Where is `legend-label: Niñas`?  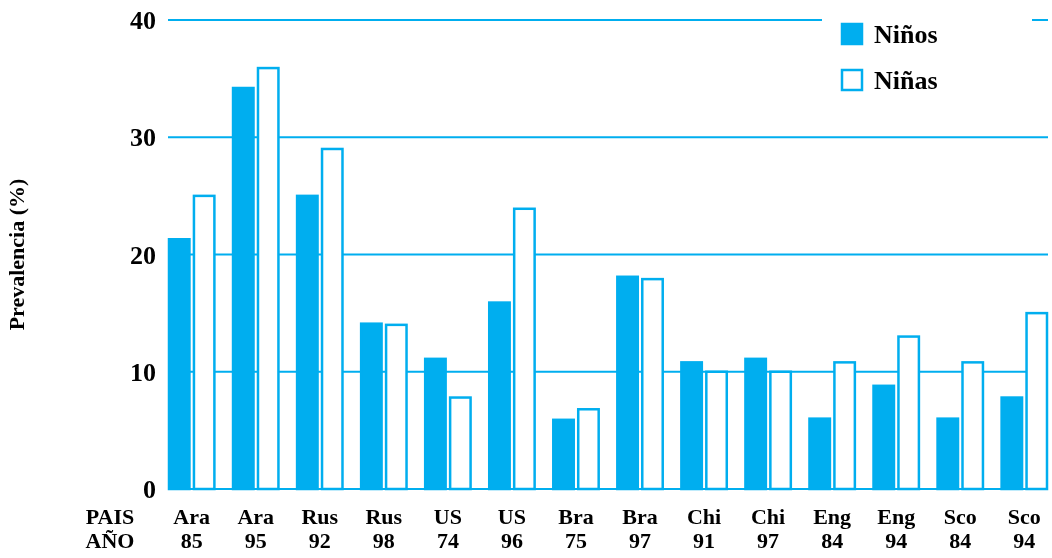 legend-label: Niñas is located at coordinates (906, 81).